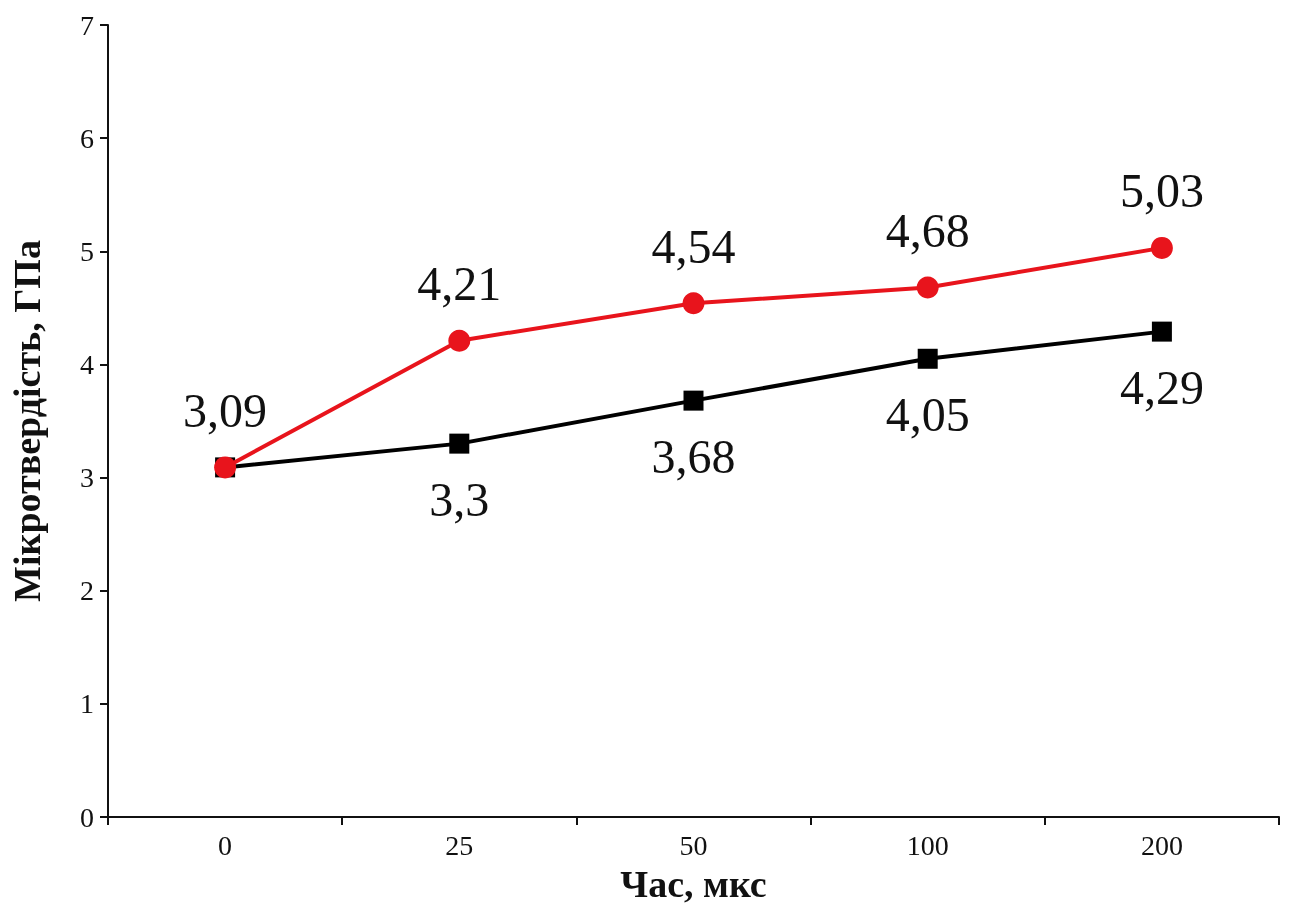  What do you see at coordinates (87, 704) in the screenshot?
I see `y-tick-label: 1` at bounding box center [87, 704].